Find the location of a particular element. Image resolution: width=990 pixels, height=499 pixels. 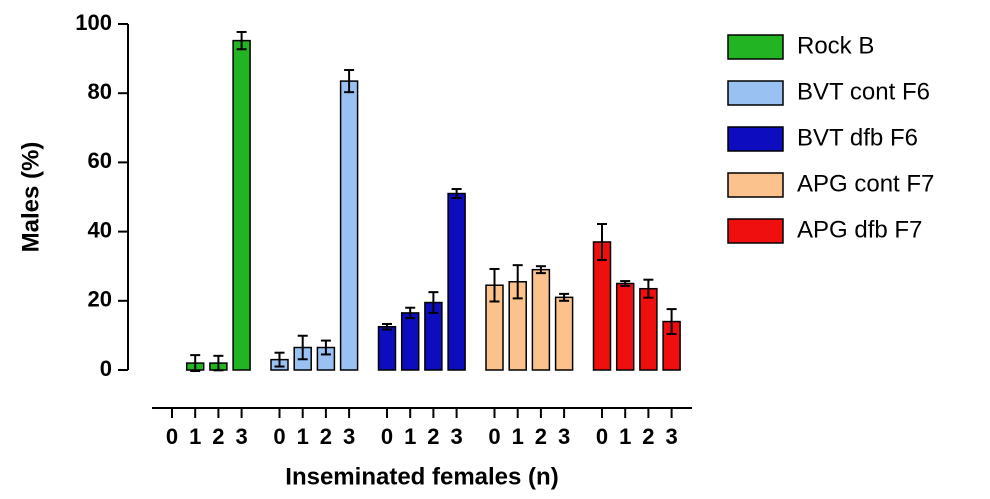

y-axis-label: Males (%) is located at coordinates (30, 197).